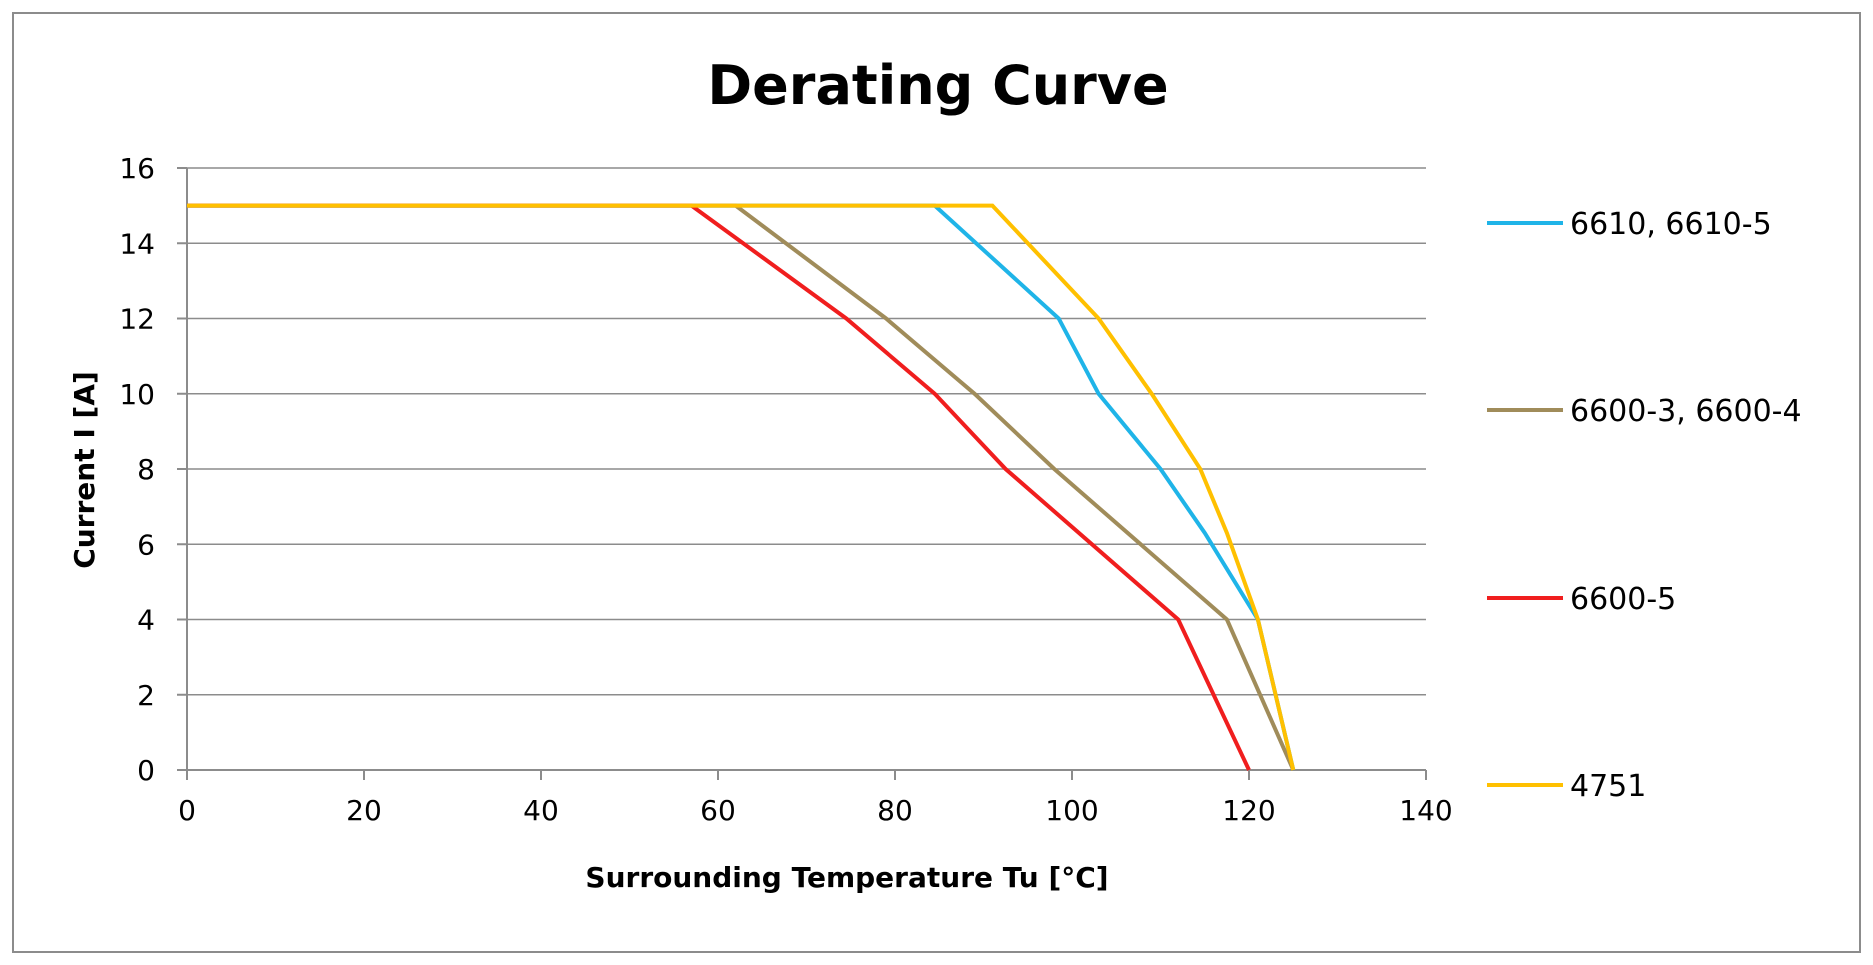 The height and width of the screenshot is (965, 1873). What do you see at coordinates (84, 470) in the screenshot?
I see `y-axis-label: Current I [A]` at bounding box center [84, 470].